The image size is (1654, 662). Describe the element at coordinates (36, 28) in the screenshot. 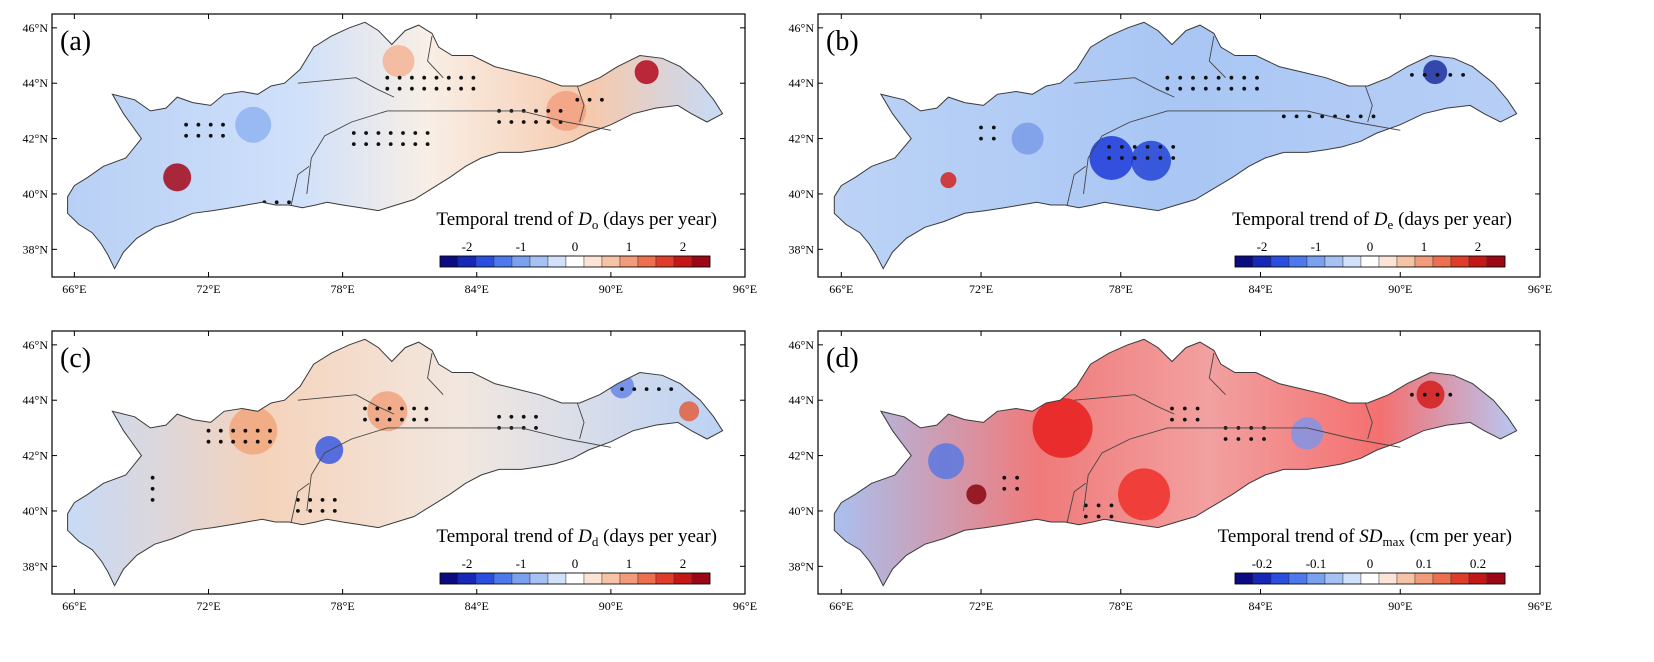

I see `lat-tick-label: 46°N` at that location.